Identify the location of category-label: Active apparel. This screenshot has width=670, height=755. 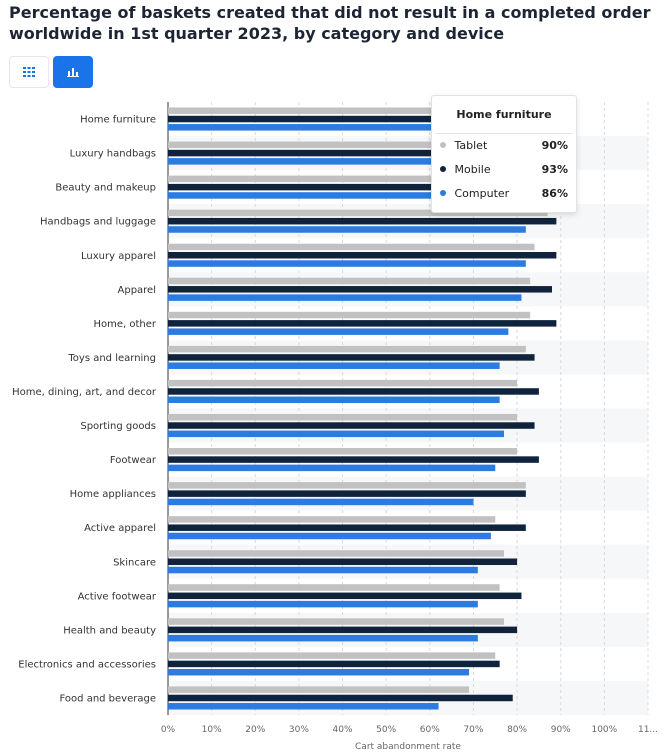
(120, 528).